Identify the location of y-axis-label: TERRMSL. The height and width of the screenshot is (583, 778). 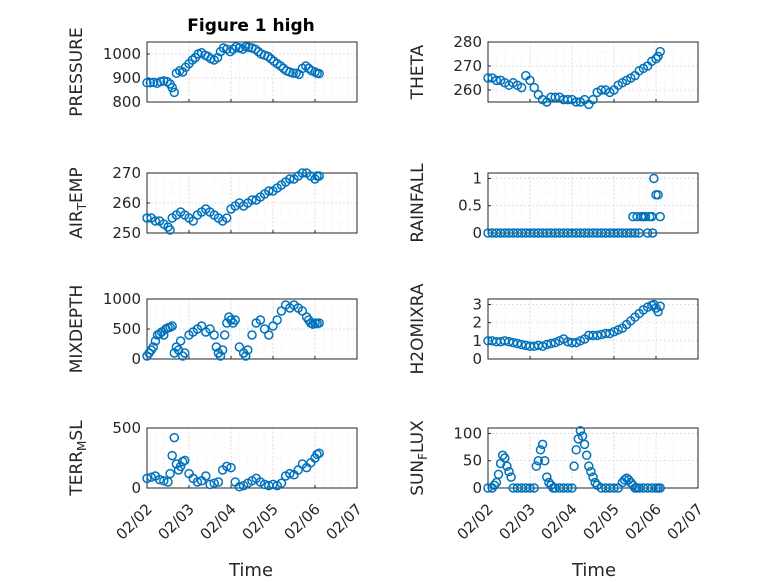
(78, 458).